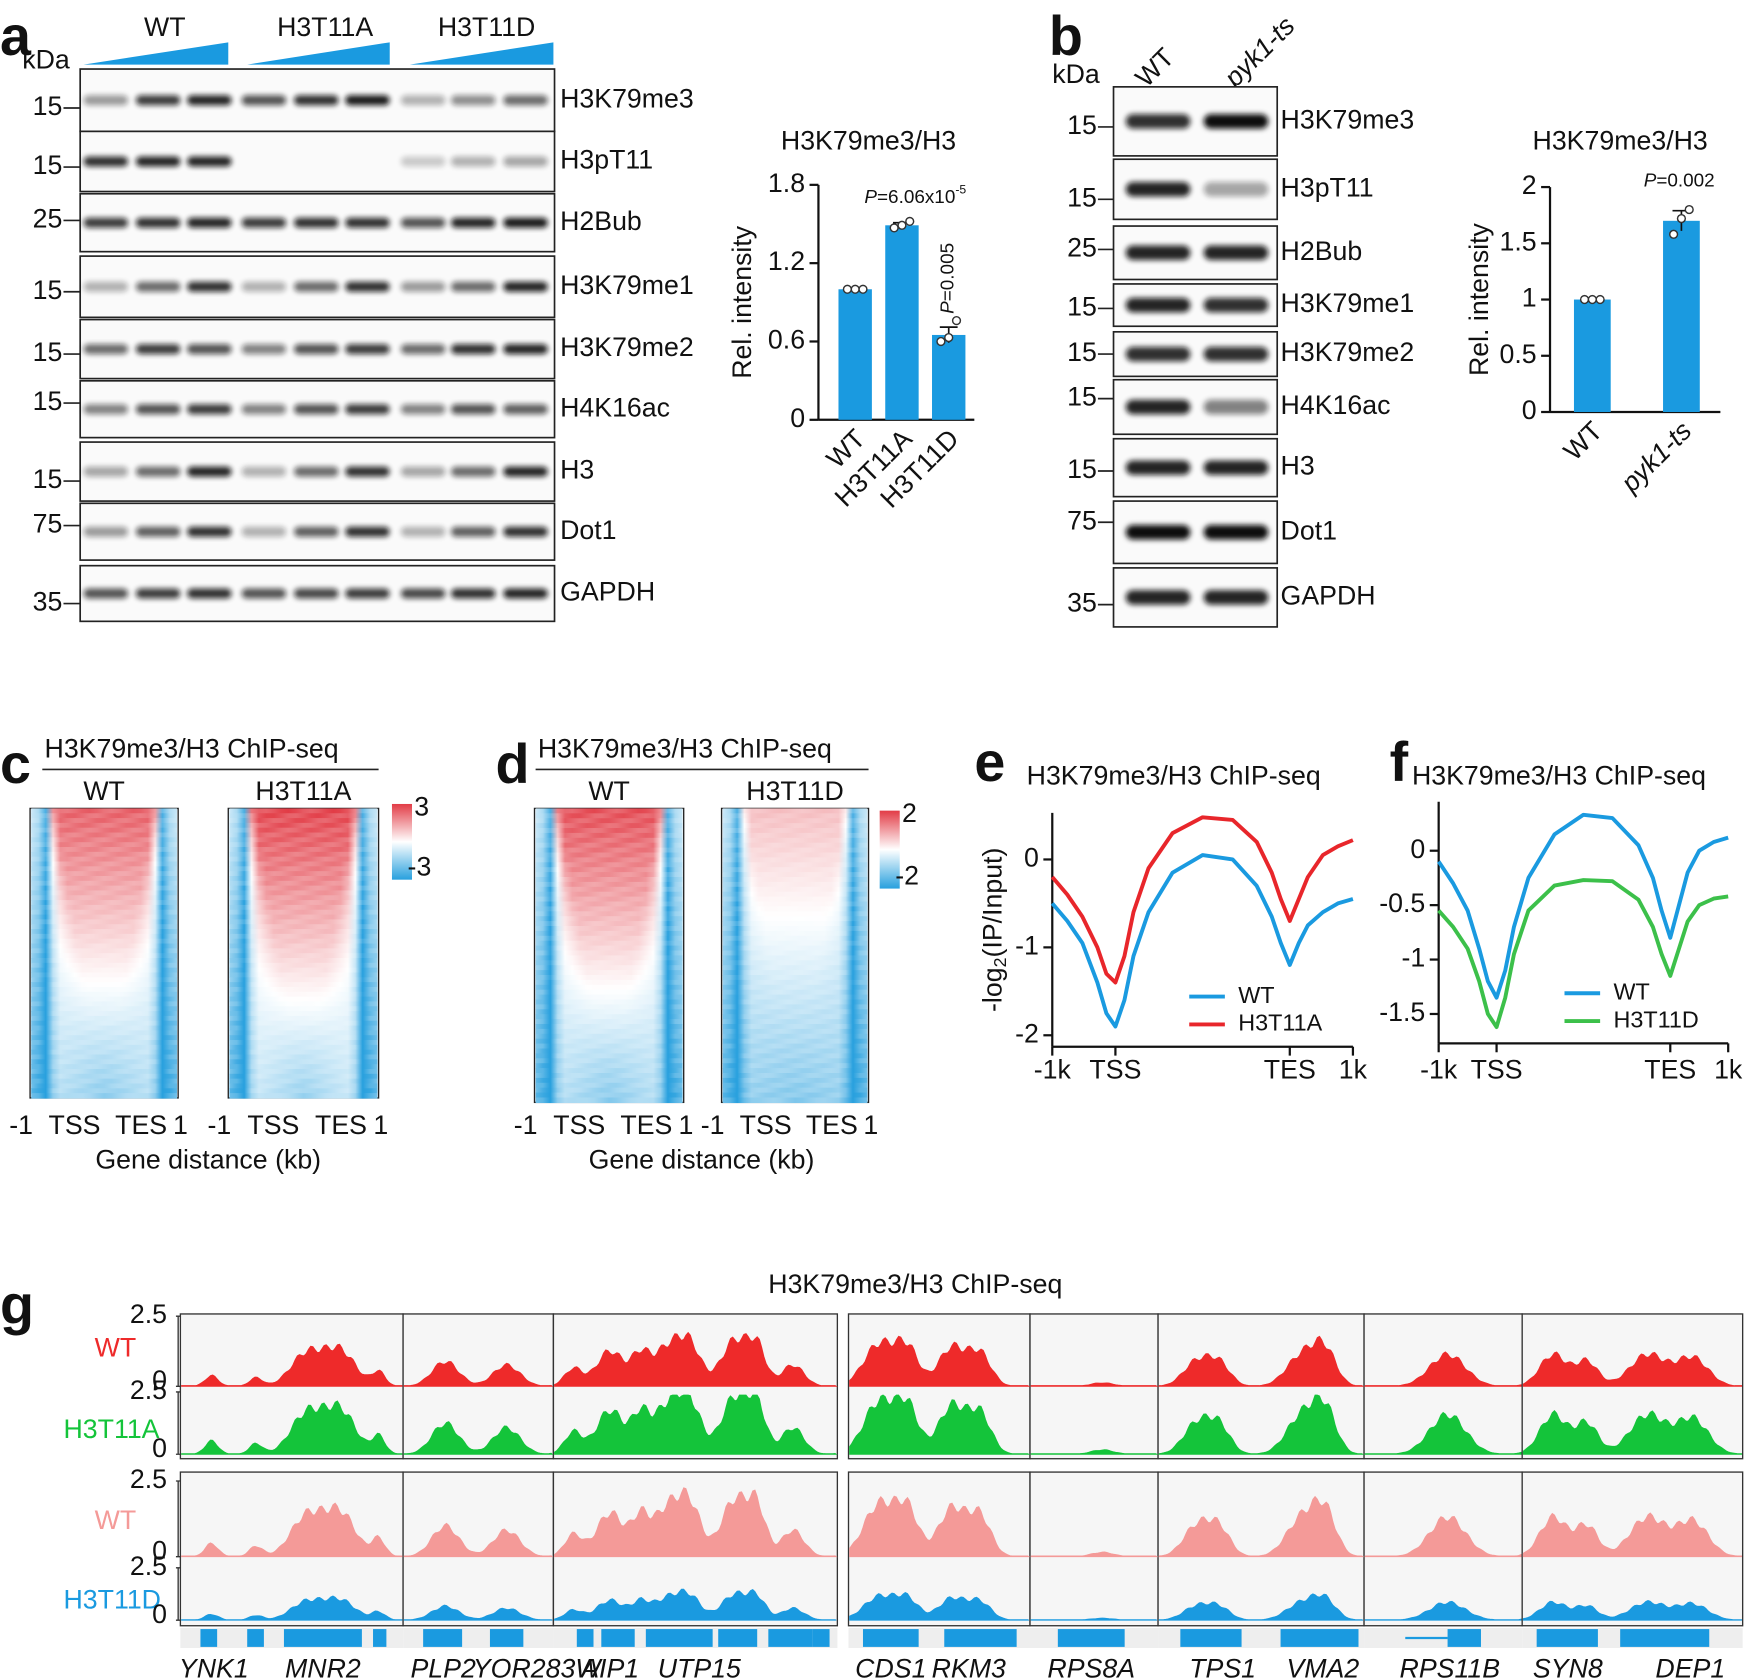  What do you see at coordinates (609, 791) in the screenshot?
I see `heatmap-label: WT` at bounding box center [609, 791].